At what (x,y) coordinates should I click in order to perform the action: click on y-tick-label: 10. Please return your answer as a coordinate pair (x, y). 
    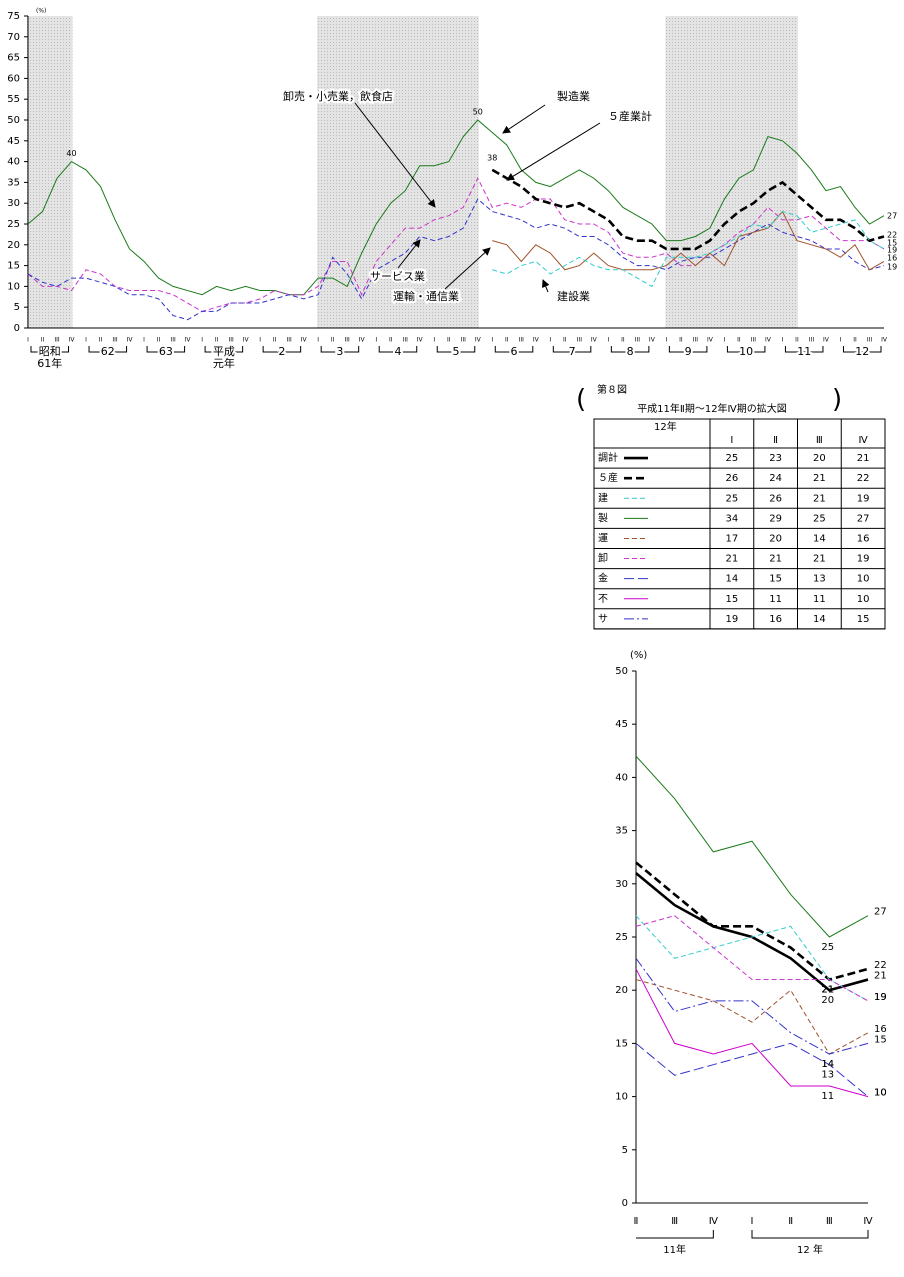
    Looking at the image, I should click on (13, 286).